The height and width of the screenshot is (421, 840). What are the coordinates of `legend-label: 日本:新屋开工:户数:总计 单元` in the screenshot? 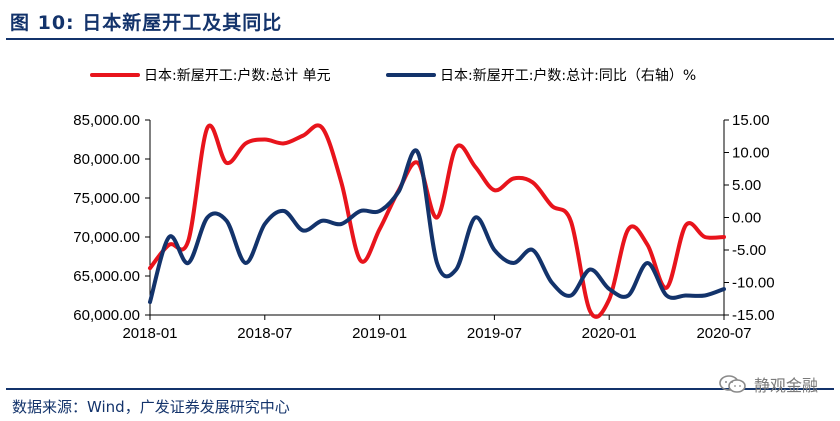 It's located at (237, 75).